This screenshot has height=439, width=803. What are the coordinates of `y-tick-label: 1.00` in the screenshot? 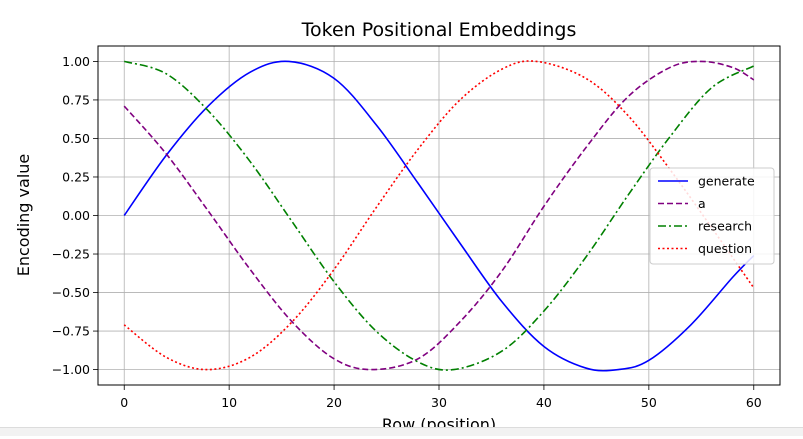 It's located at (76, 61).